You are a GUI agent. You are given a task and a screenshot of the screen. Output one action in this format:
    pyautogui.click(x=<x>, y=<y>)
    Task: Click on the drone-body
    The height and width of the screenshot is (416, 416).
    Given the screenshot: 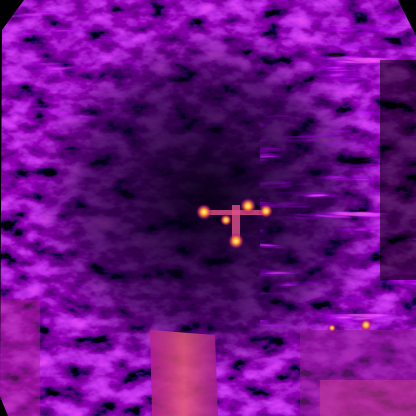 What is the action you would take?
    pyautogui.click(x=236, y=224)
    